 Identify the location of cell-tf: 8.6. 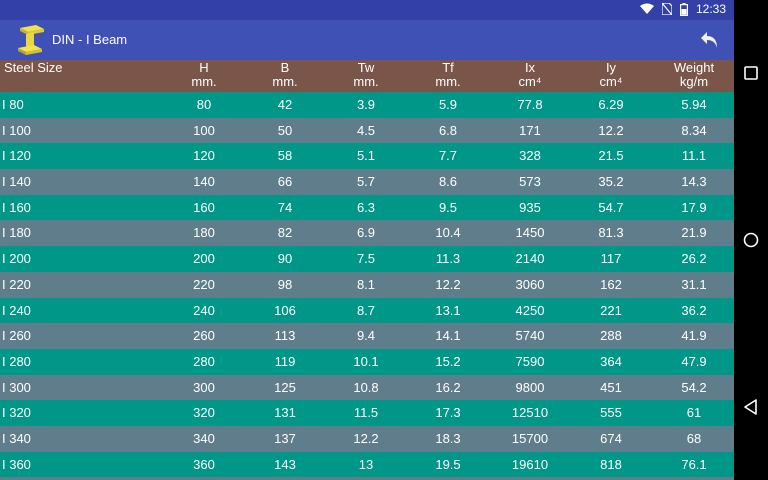
(448, 182).